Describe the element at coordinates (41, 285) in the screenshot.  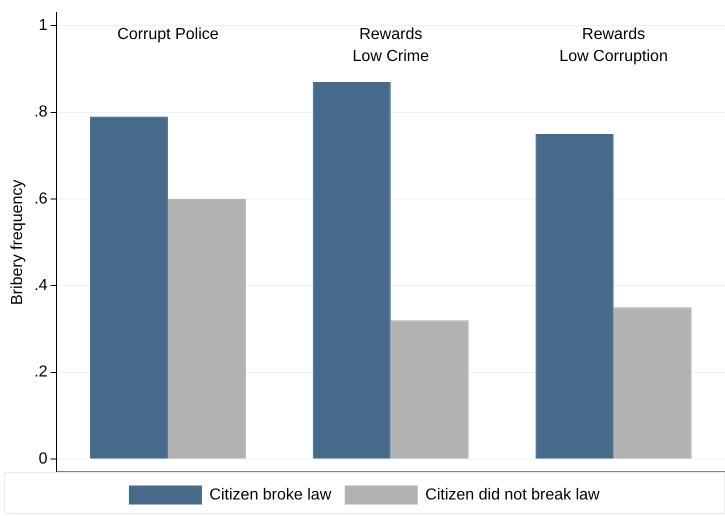
I see `y-tick-label: .4` at that location.